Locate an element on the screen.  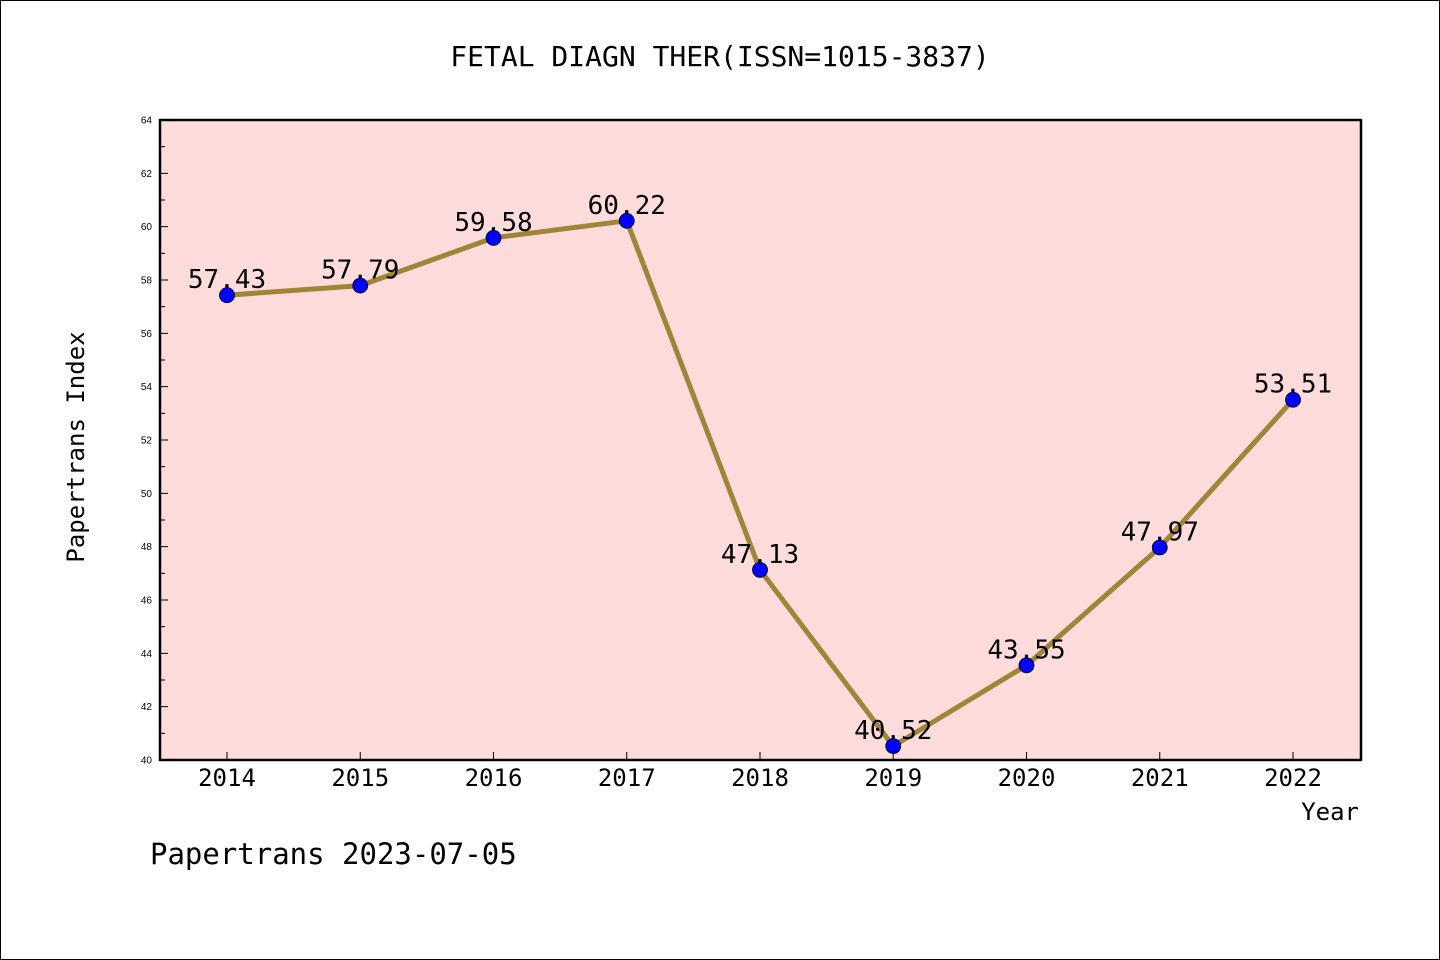
data-label: 57.79 is located at coordinates (360, 271).